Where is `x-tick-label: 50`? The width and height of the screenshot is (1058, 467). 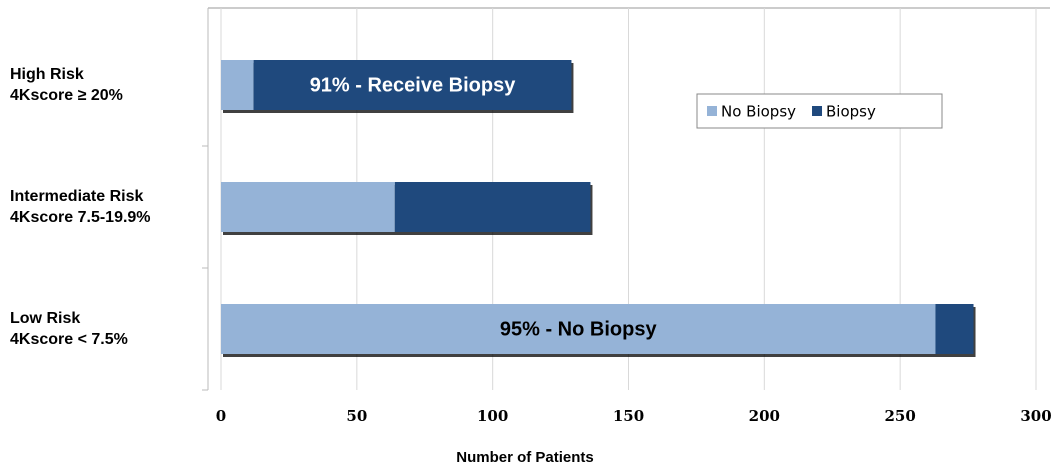
x-tick-label: 50 is located at coordinates (356, 416).